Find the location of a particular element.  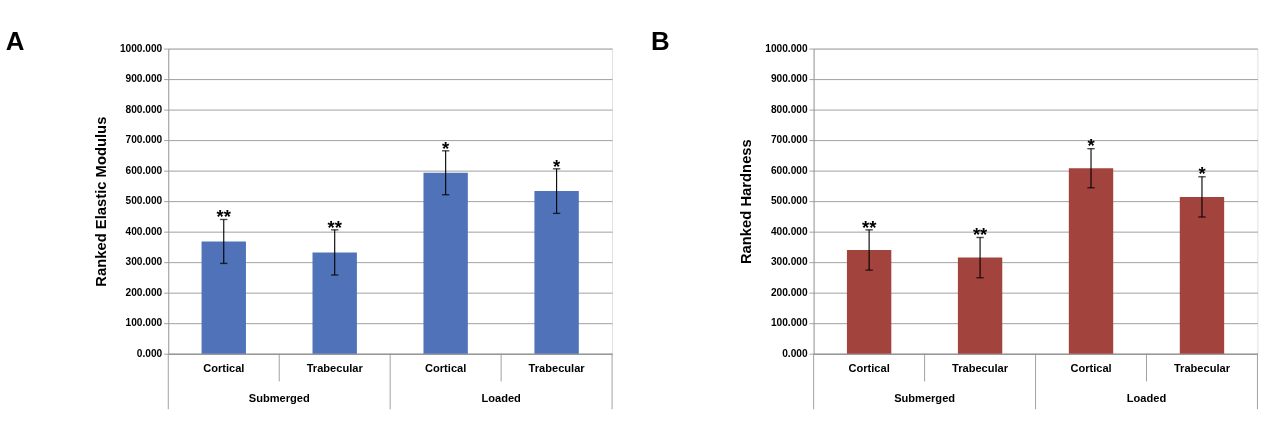

chart-title: B is located at coordinates (660, 41).